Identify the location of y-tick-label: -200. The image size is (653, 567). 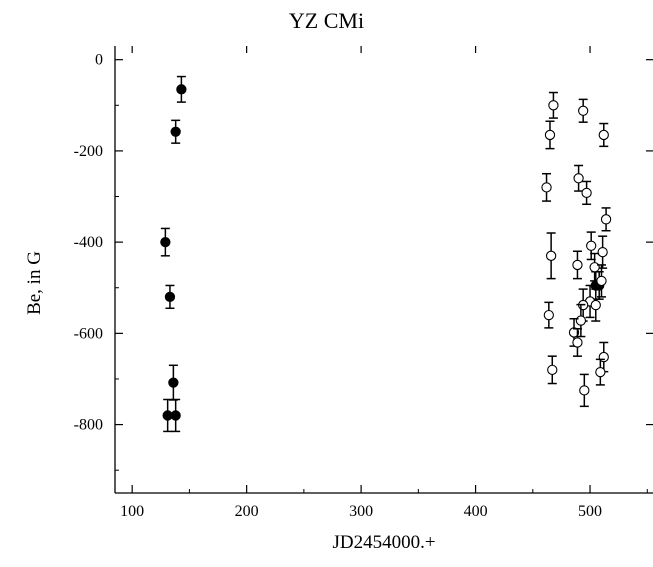
(88, 151).